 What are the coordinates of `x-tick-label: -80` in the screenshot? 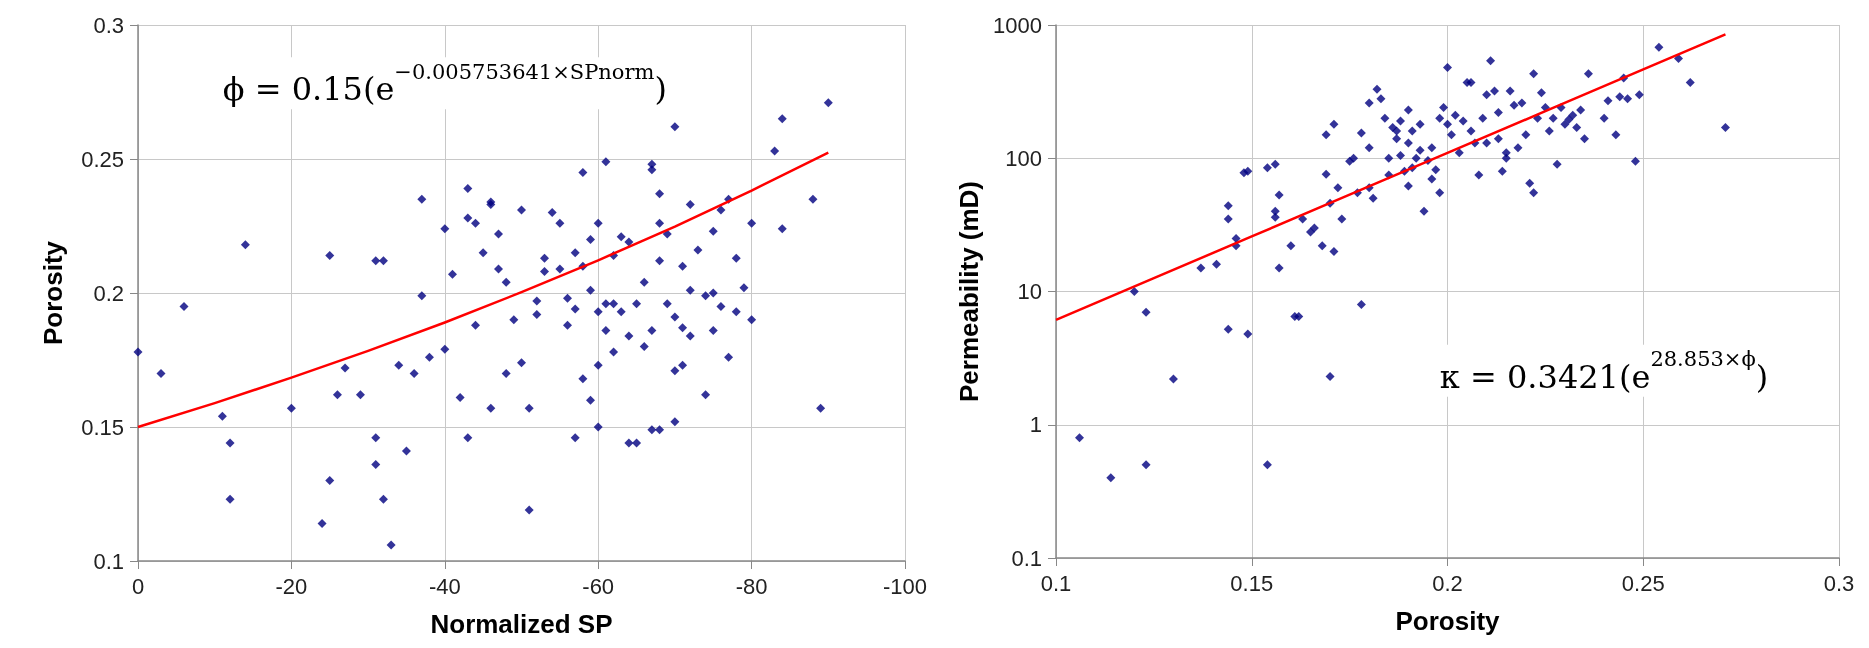 It's located at (751, 586).